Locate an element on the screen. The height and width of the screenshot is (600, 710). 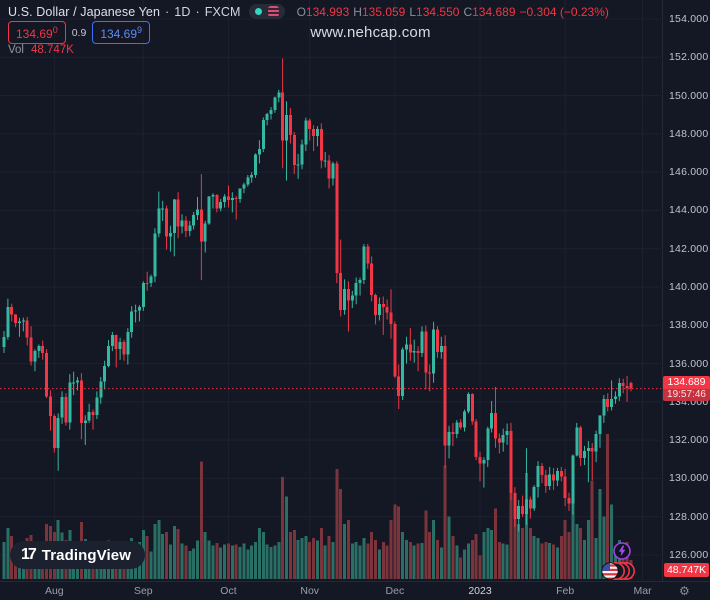
symbol-title: U.S. Dollar / Japanese Yen · 1D · FXCM is located at coordinates (124, 11).